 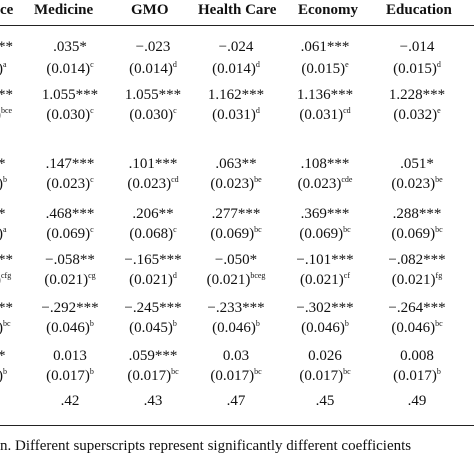 What do you see at coordinates (236, 95) in the screenshot?
I see `table-cell: 1.162***` at bounding box center [236, 95].